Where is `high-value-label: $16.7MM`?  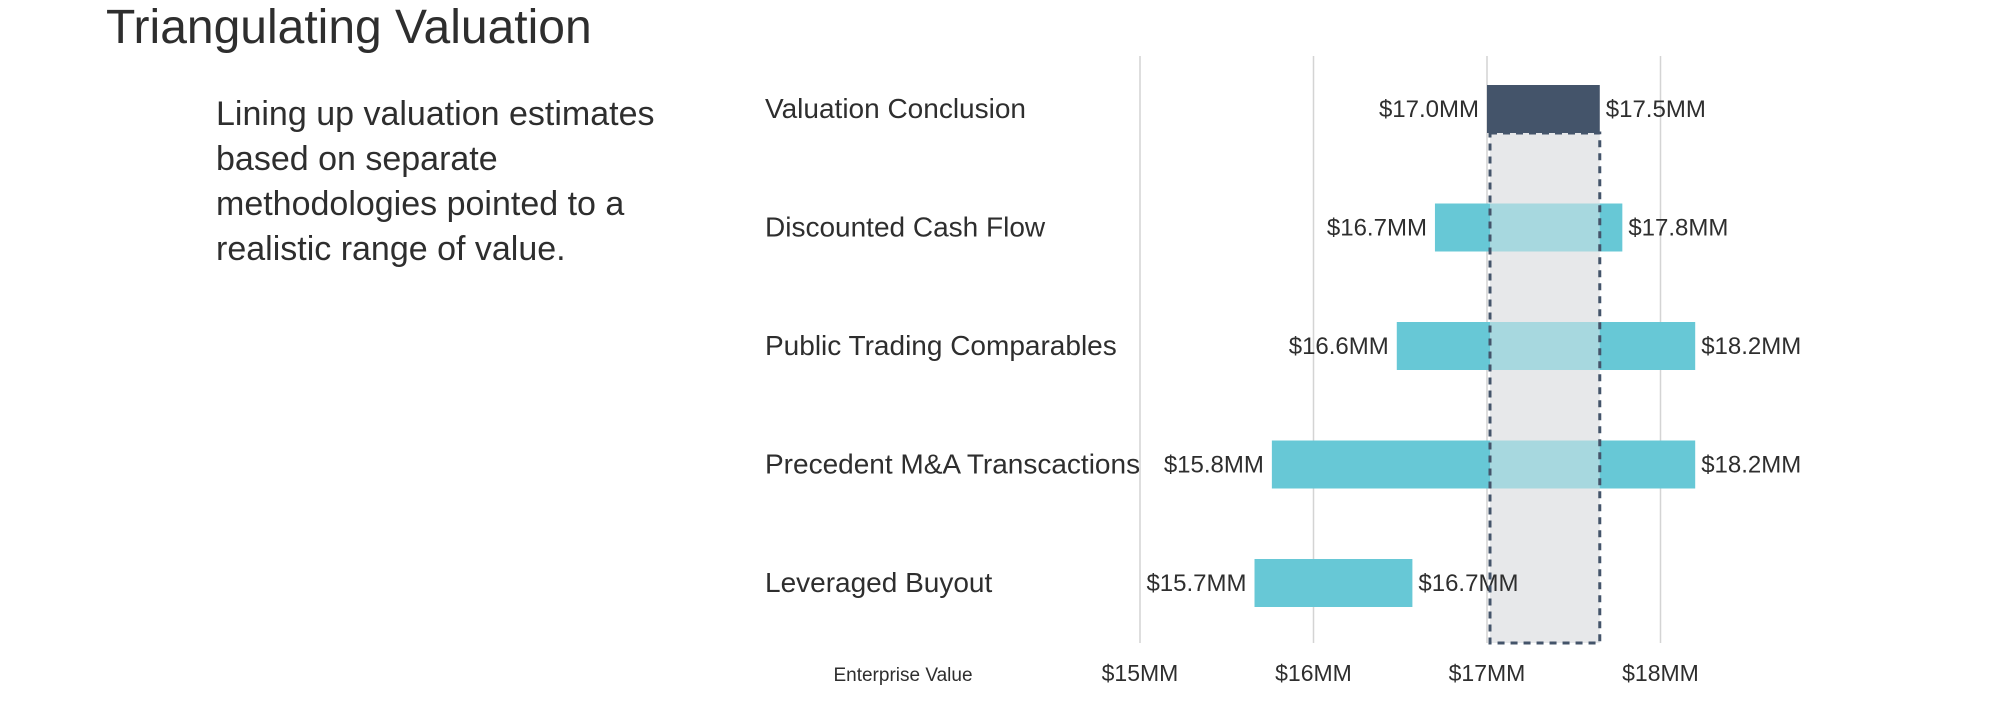
high-value-label: $16.7MM is located at coordinates (1468, 583).